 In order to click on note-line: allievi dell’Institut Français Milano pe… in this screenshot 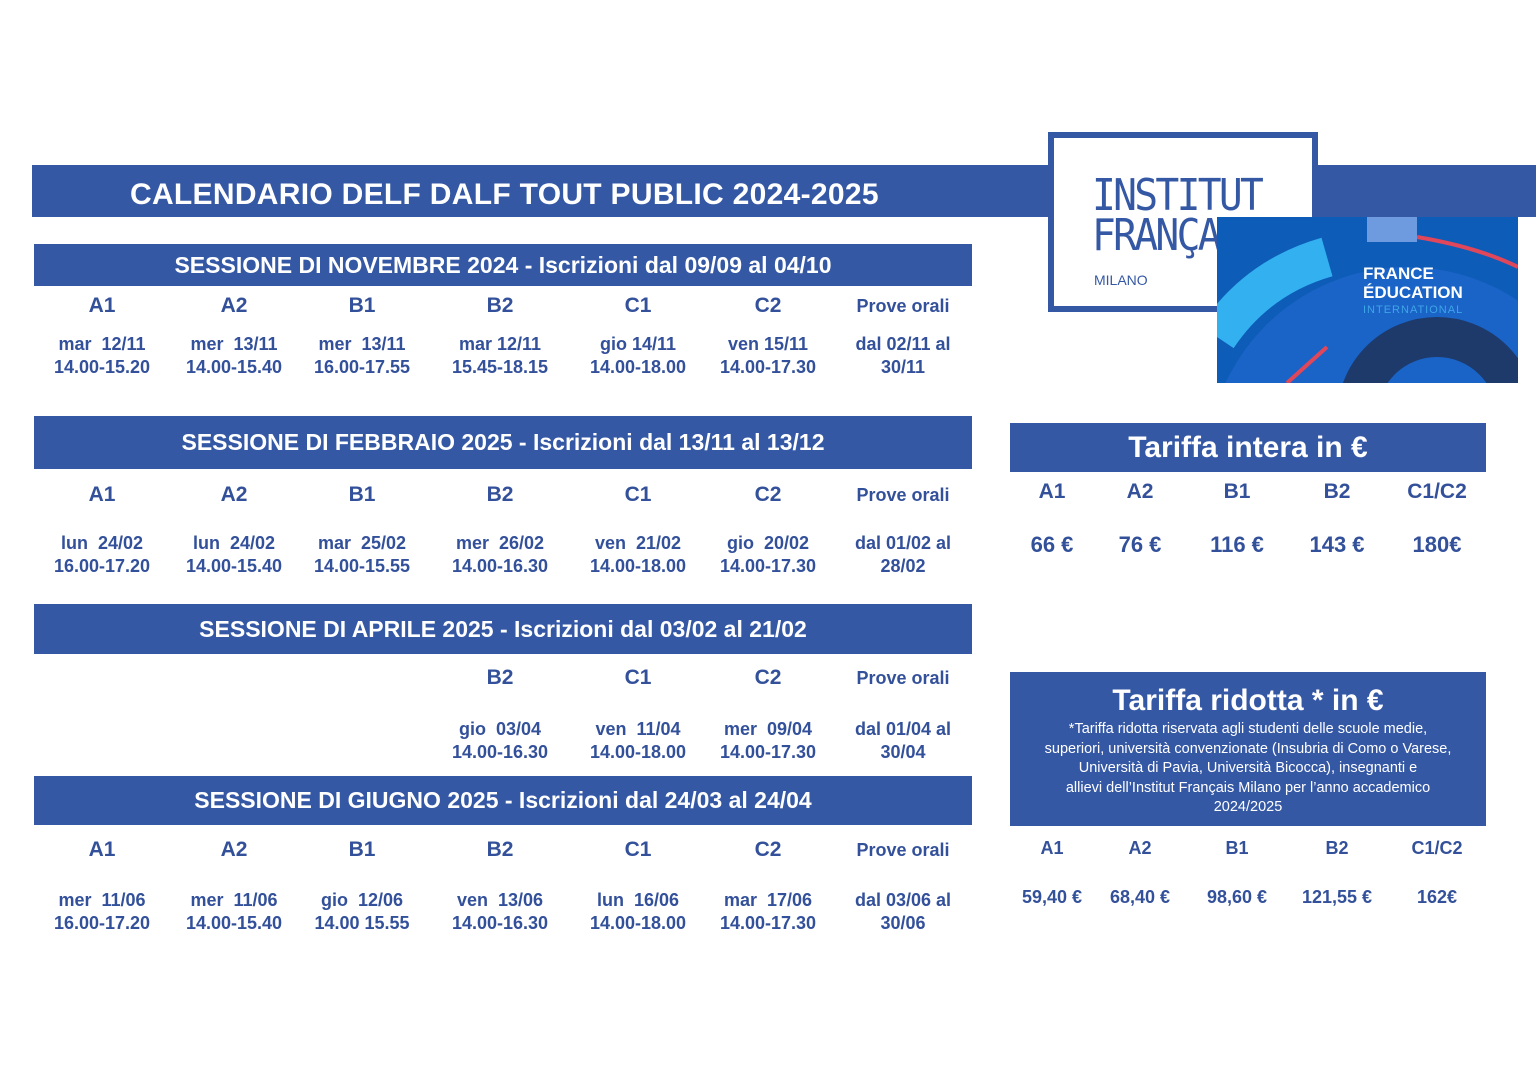, I will do `click(1248, 787)`.